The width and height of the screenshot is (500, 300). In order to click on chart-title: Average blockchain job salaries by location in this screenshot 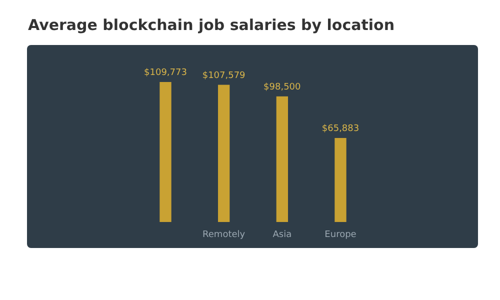, I will do `click(211, 25)`.